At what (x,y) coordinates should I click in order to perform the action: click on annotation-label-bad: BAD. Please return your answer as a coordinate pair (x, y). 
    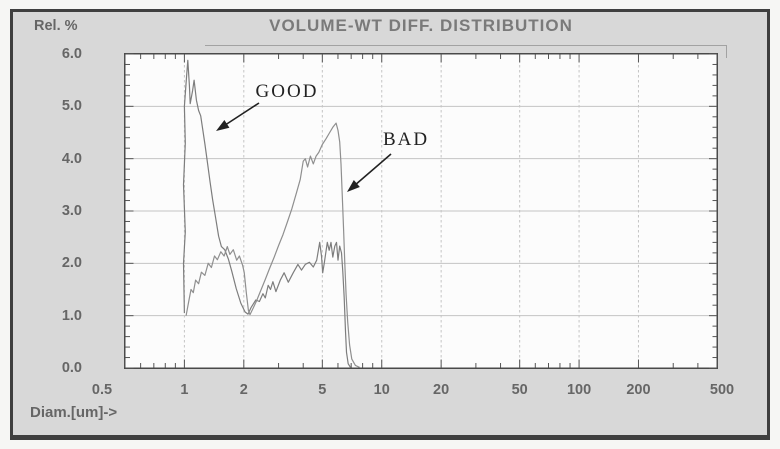
    Looking at the image, I should click on (406, 139).